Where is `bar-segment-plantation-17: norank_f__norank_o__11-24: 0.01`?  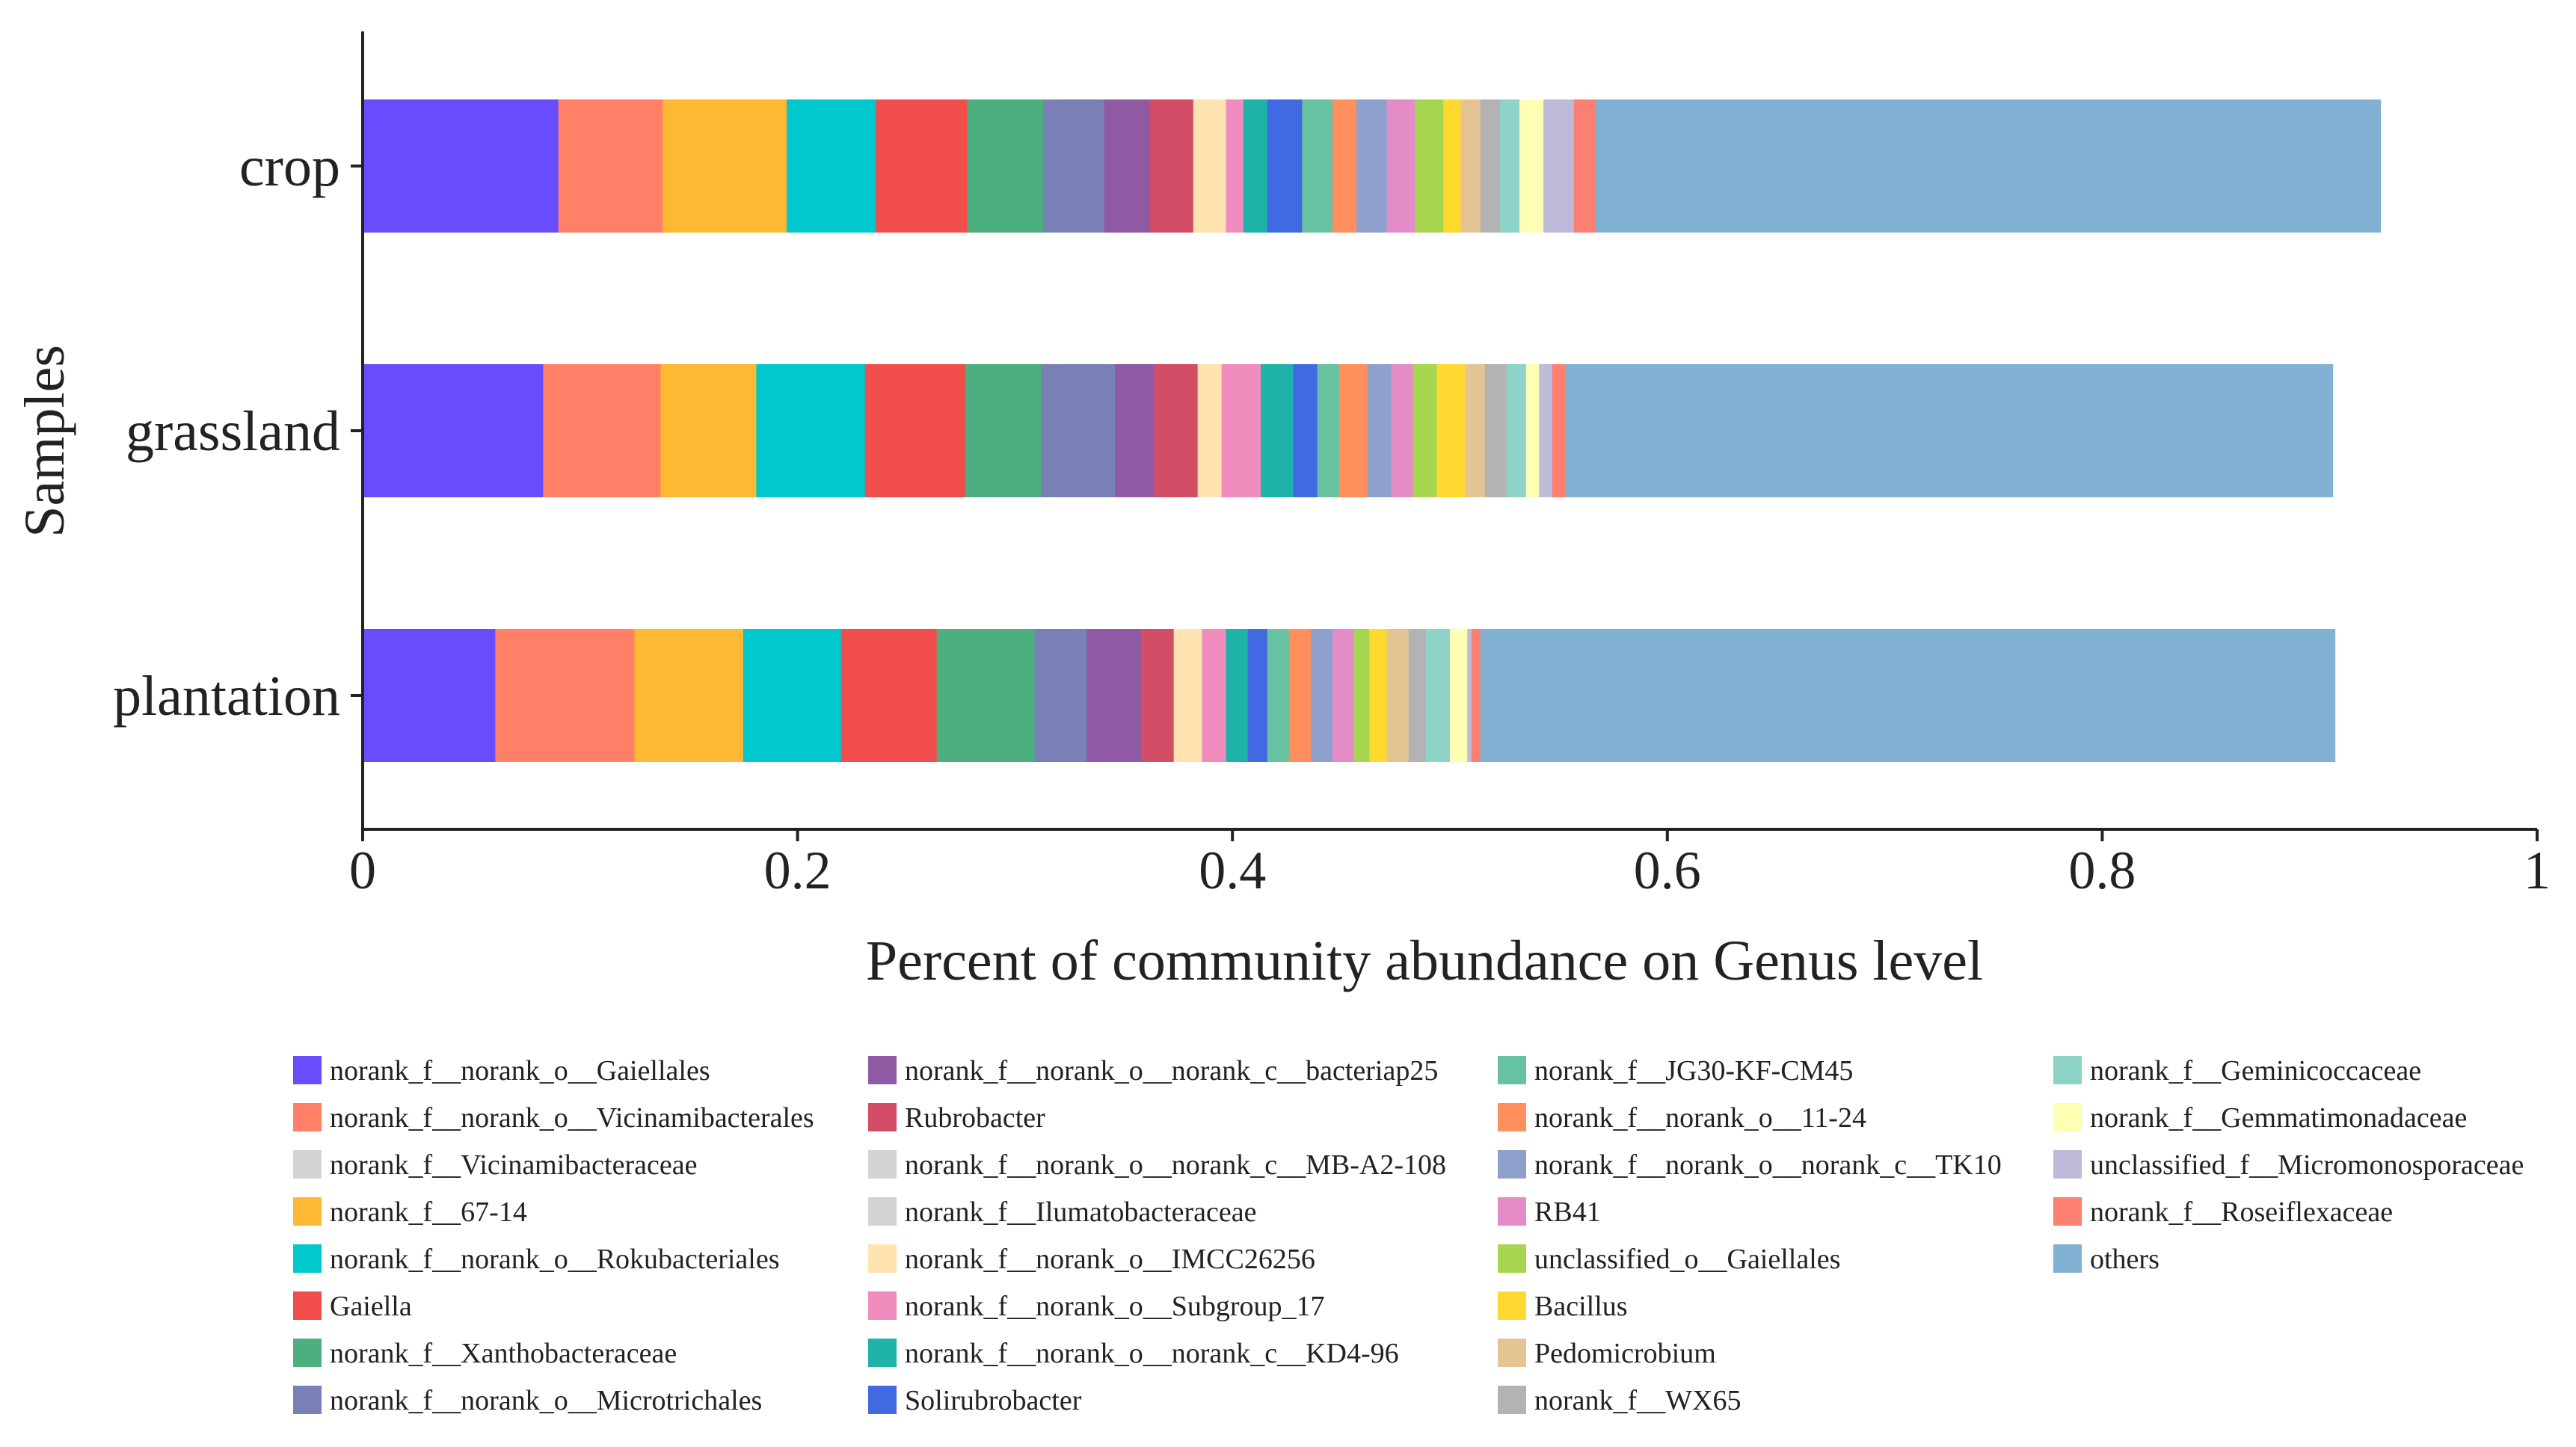 bar-segment-plantation-17: norank_f__norank_o__11-24: 0.01 is located at coordinates (1300, 695).